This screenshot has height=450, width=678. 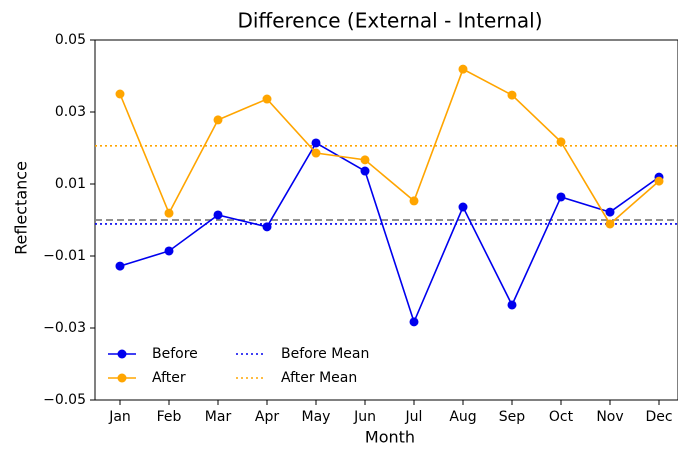 What do you see at coordinates (218, 417) in the screenshot?
I see `x-tick-label: Mar` at bounding box center [218, 417].